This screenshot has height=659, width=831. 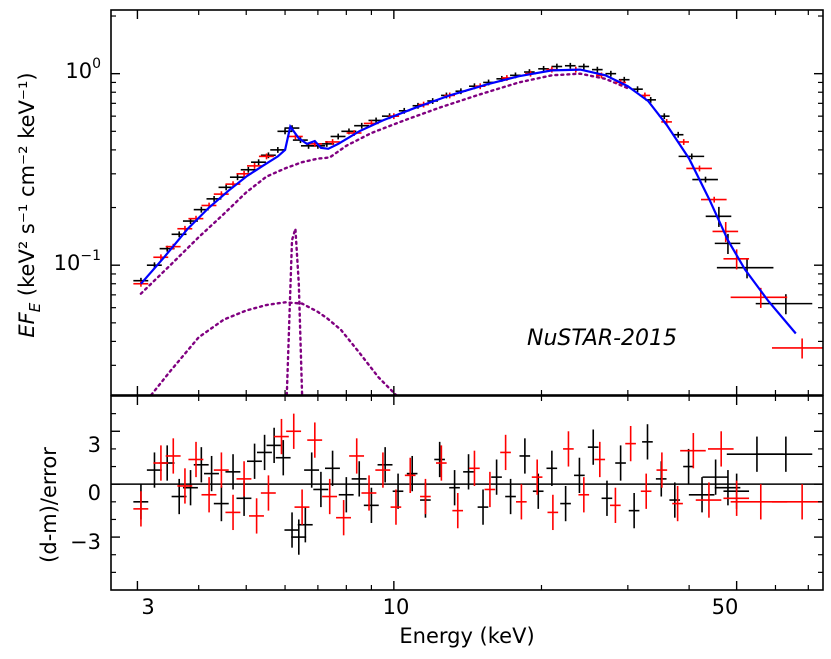 I want to click on xtick-label-50: 50, so click(x=725, y=607).